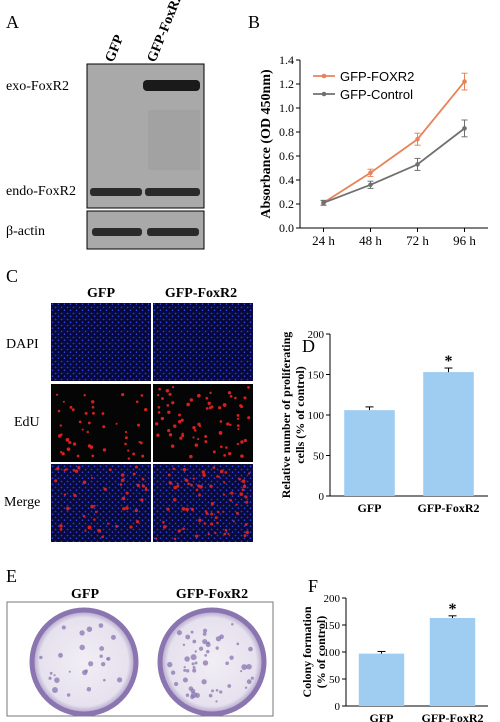 Image resolution: width=500 pixels, height=722 pixels. Describe the element at coordinates (41, 191) in the screenshot. I see `band-label-endo: endo-FoxR2` at that location.